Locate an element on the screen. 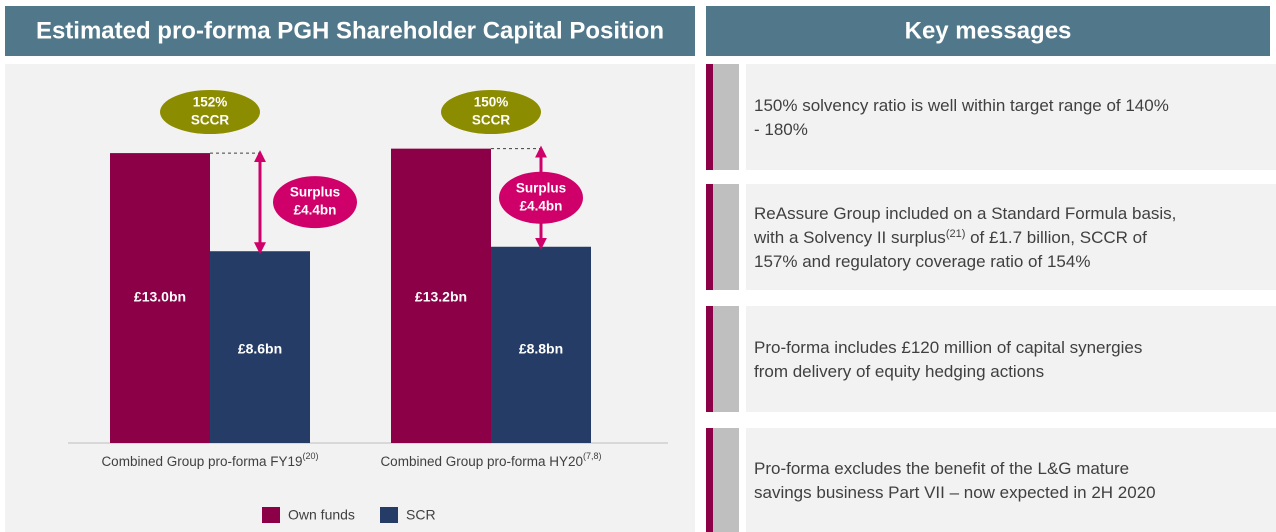 The height and width of the screenshot is (532, 1276). value-label: £13.2bn is located at coordinates (441, 297).